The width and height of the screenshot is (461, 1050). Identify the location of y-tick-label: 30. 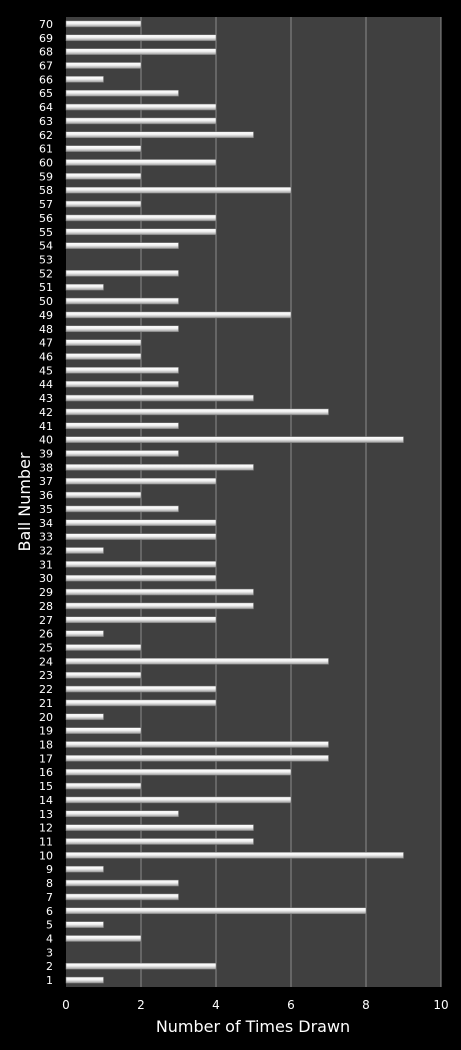
(46, 578).